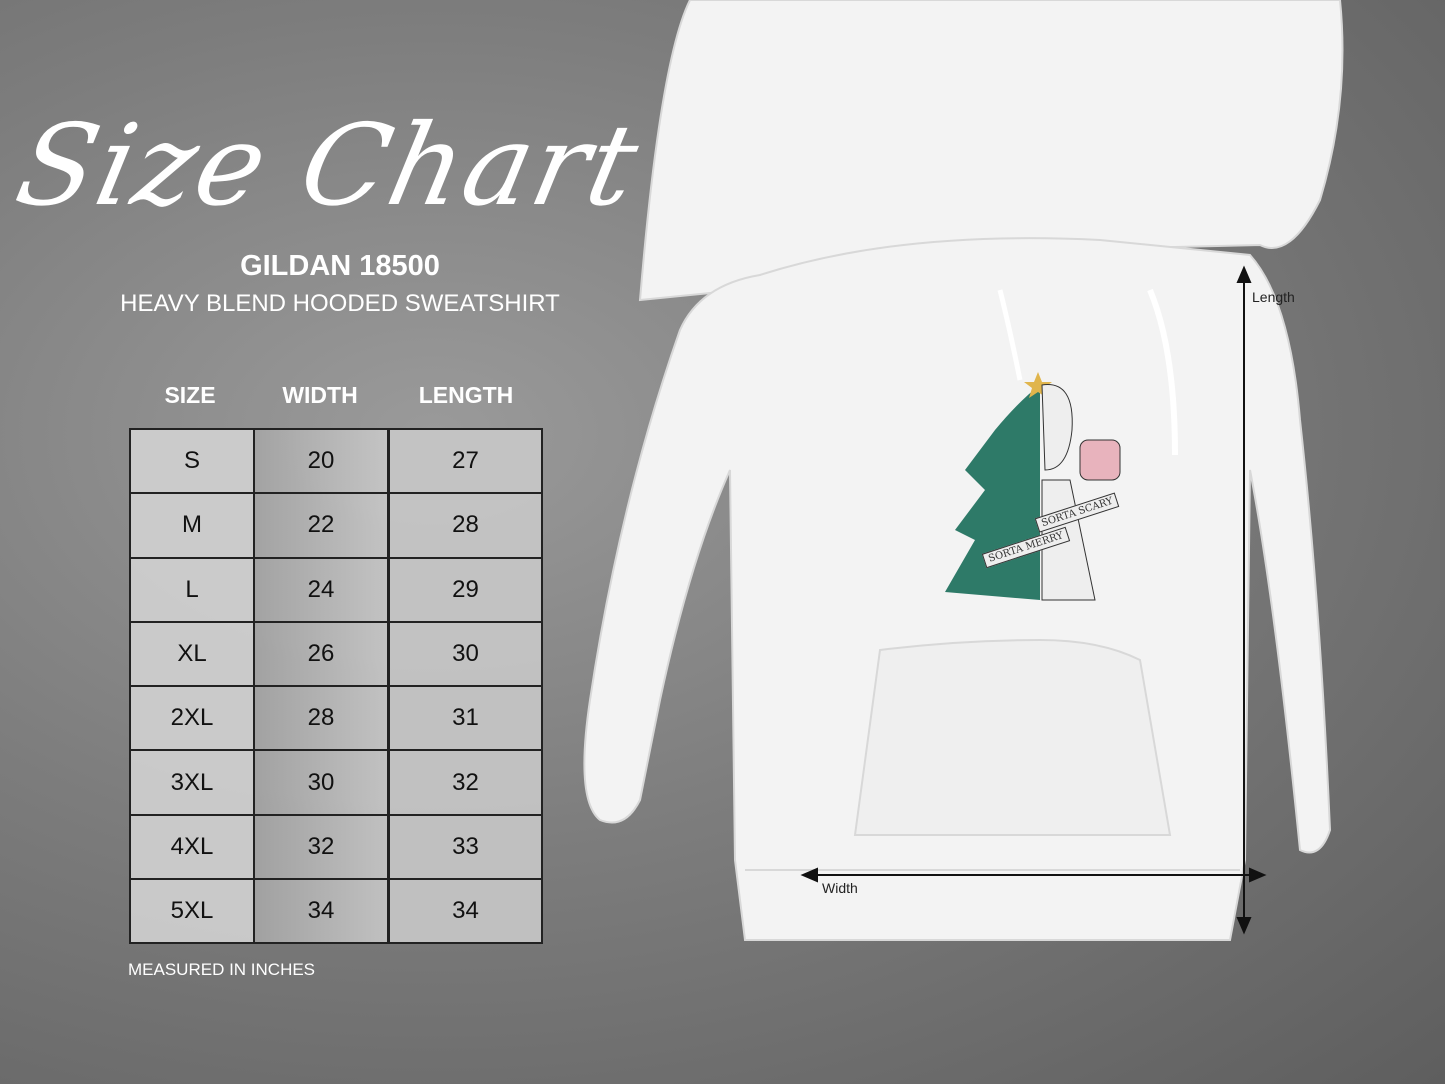 Image resolution: width=1445 pixels, height=1084 pixels. I want to click on table-row: L 24 29, so click(336, 589).